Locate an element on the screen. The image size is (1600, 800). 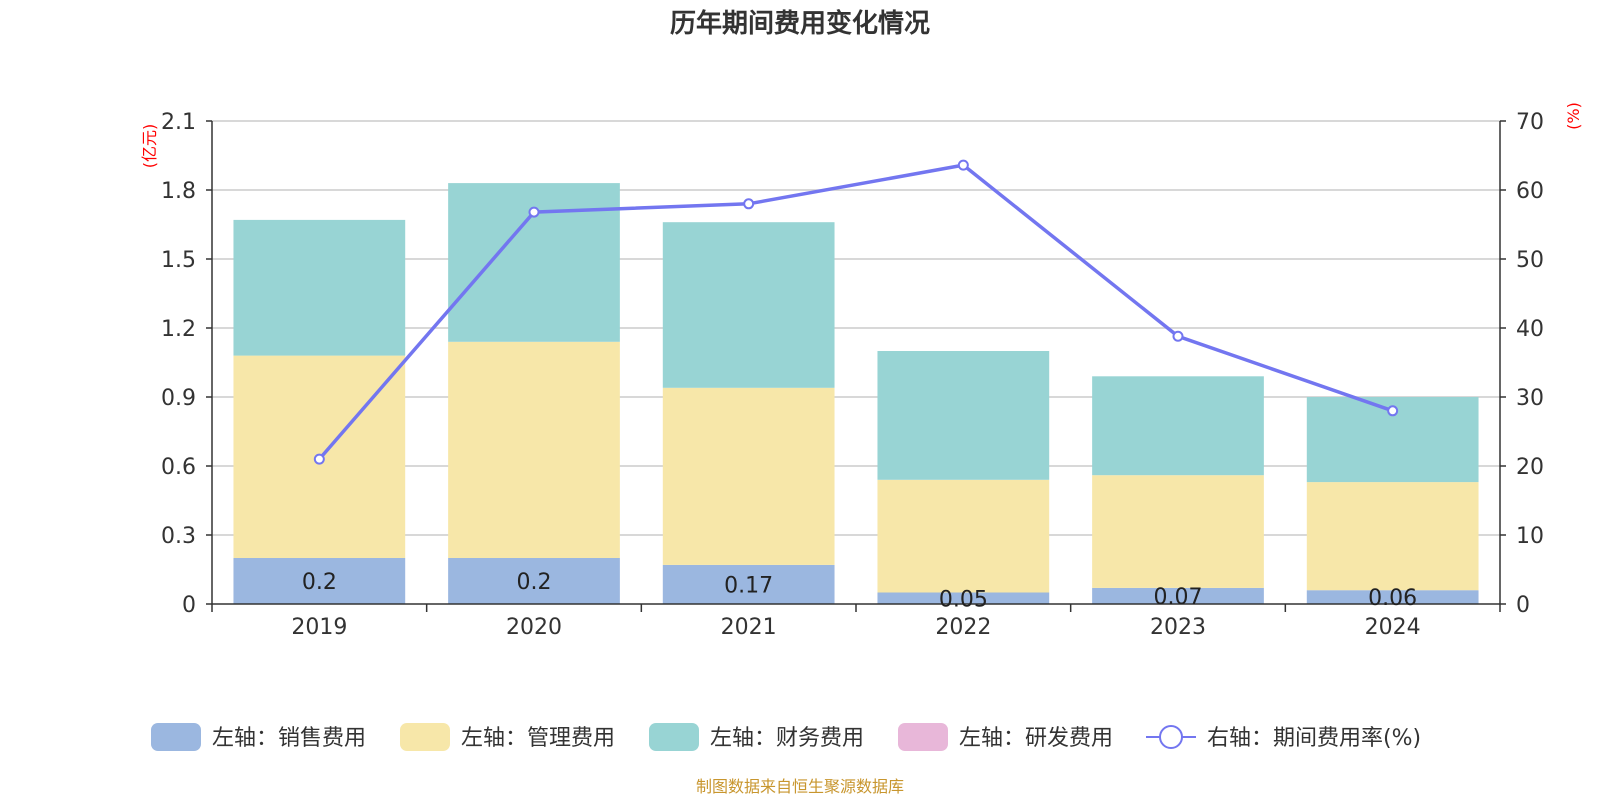
legend: 左轴：销售费用 左轴：管理费用 左轴：财务费用 左轴：研发费用 右轴：期间费用率(%) is located at coordinates (786, 737).